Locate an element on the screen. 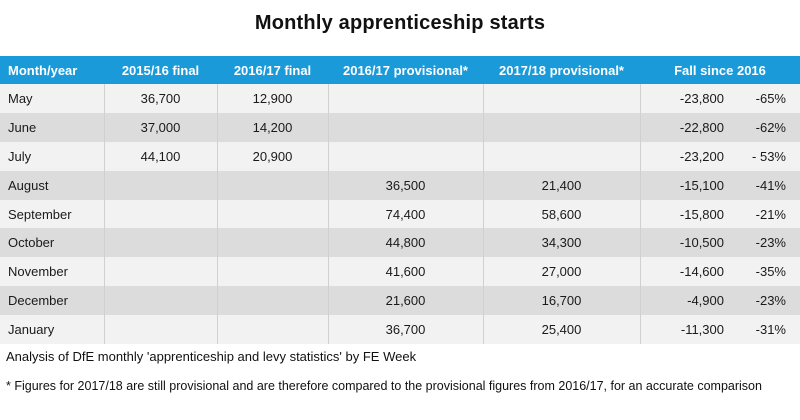 The height and width of the screenshot is (420, 800). provisional-2016-17-cell: 41,600 is located at coordinates (406, 272).